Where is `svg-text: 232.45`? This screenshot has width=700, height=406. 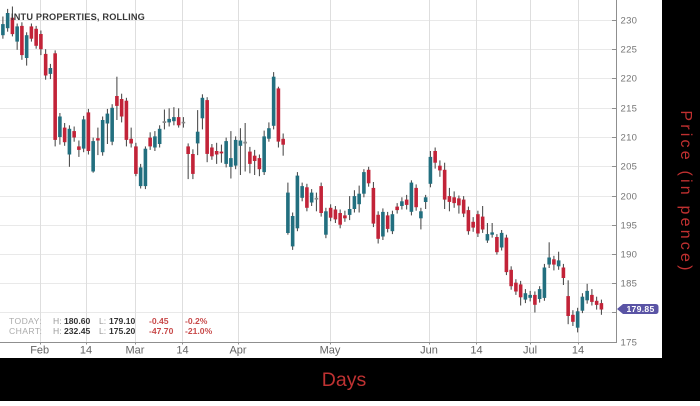
svg-text: 232.45 is located at coordinates (77, 331).